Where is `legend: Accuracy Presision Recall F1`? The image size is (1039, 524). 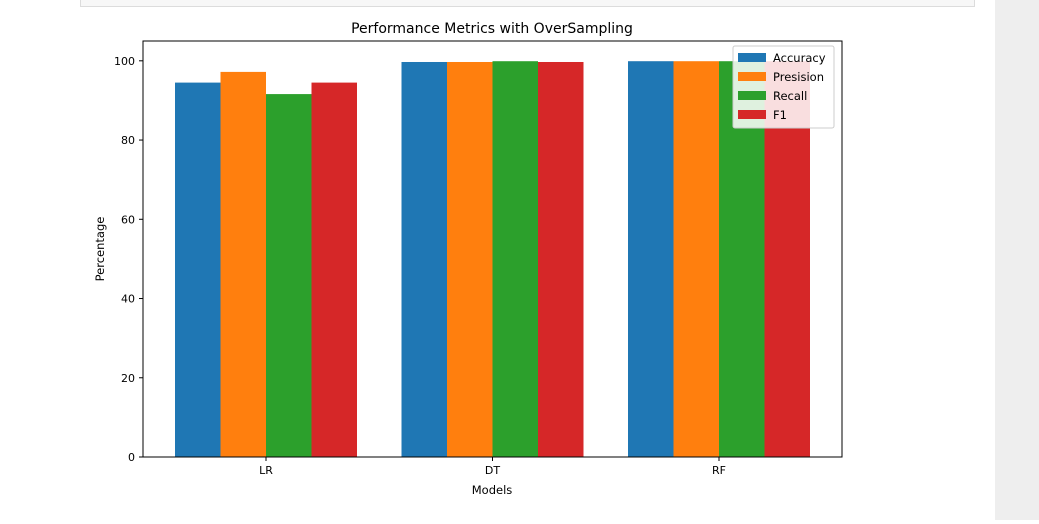
legend: Accuracy Presision Recall F1 is located at coordinates (783, 87).